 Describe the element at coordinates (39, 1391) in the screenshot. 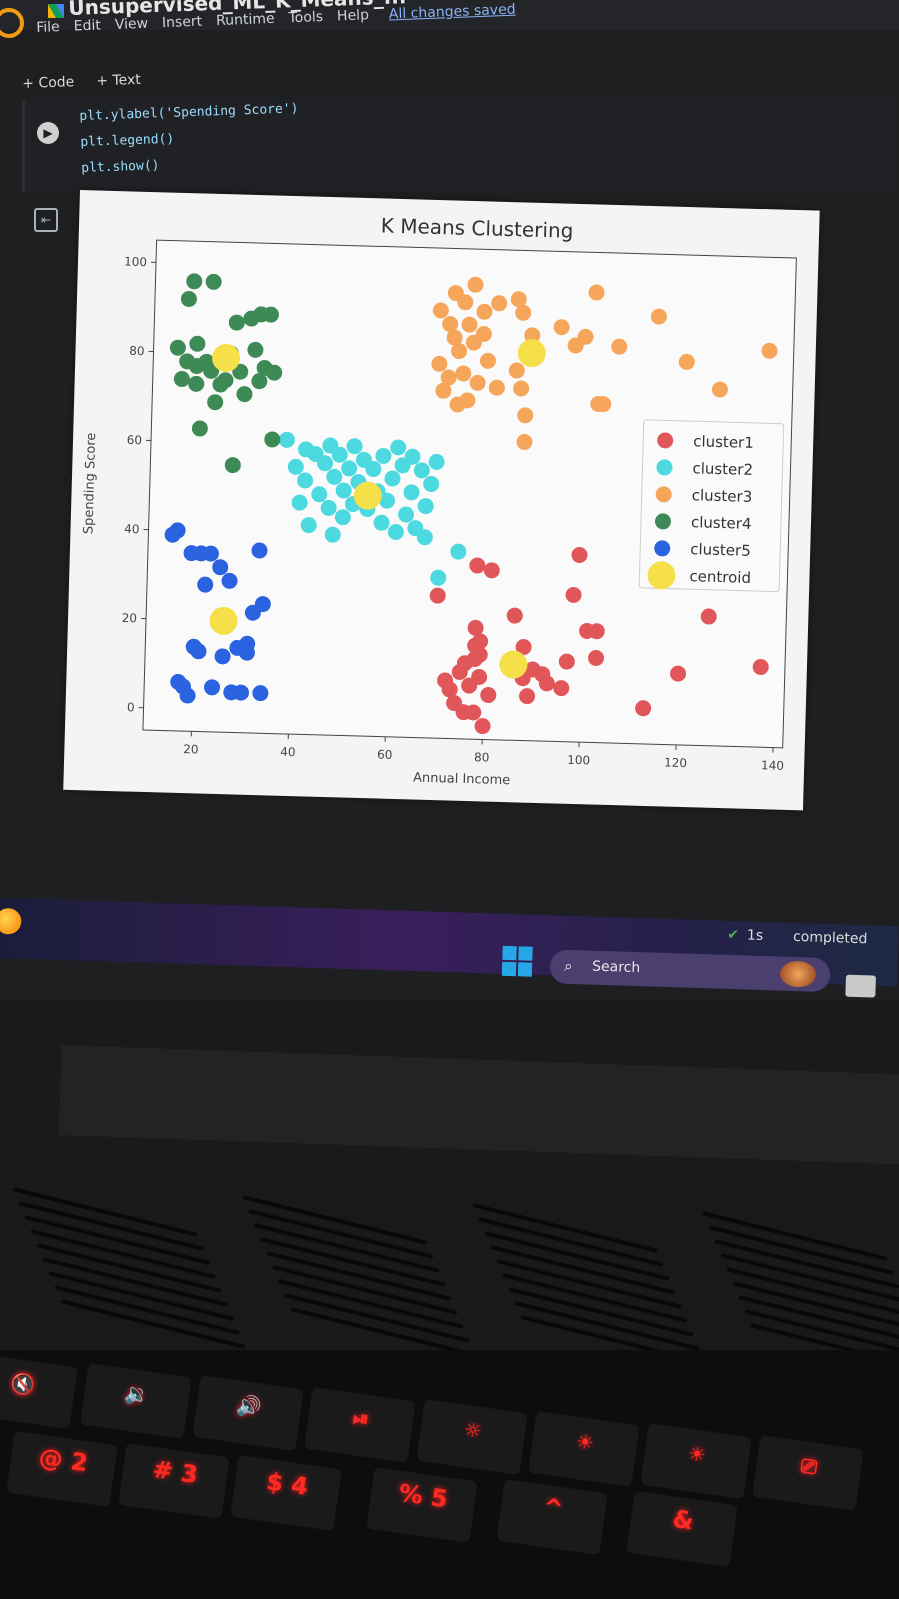

I see `key-f1: 🔇` at that location.